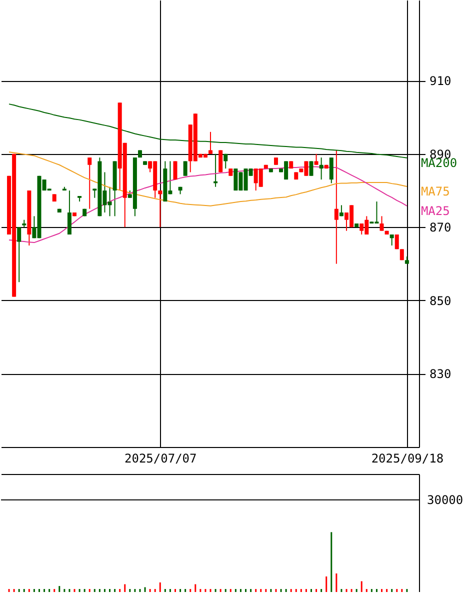 The width and height of the screenshot is (472, 598). I want to click on x-tick-label: 2025/07/07, so click(160, 459).